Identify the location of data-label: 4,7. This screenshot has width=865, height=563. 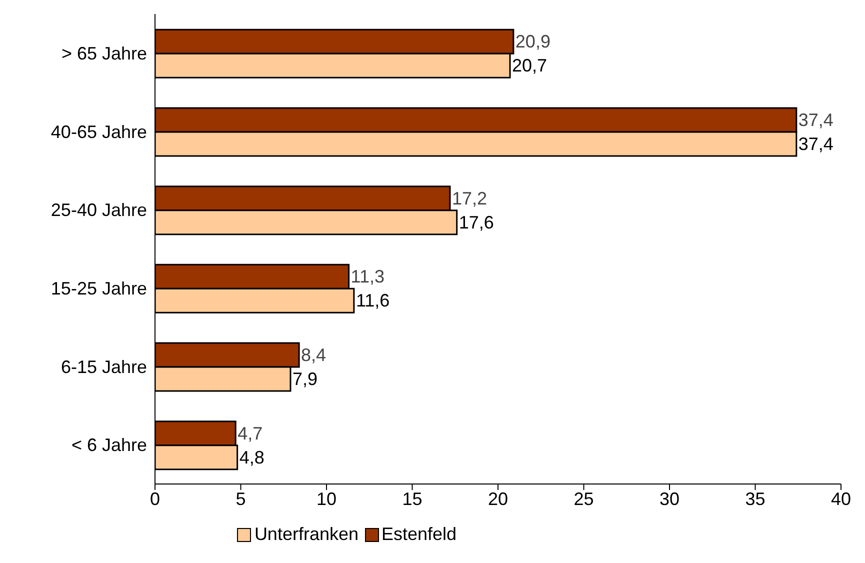
(250, 433).